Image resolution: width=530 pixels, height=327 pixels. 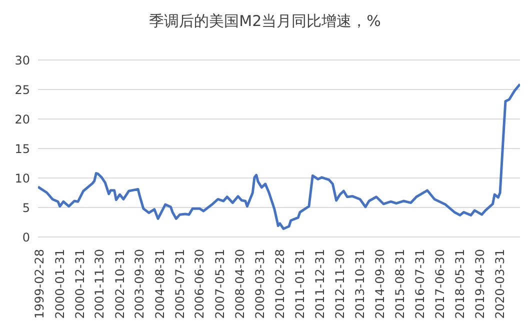 What do you see at coordinates (39, 284) in the screenshot?
I see `x-tick-label: 1999-02-28` at bounding box center [39, 284].